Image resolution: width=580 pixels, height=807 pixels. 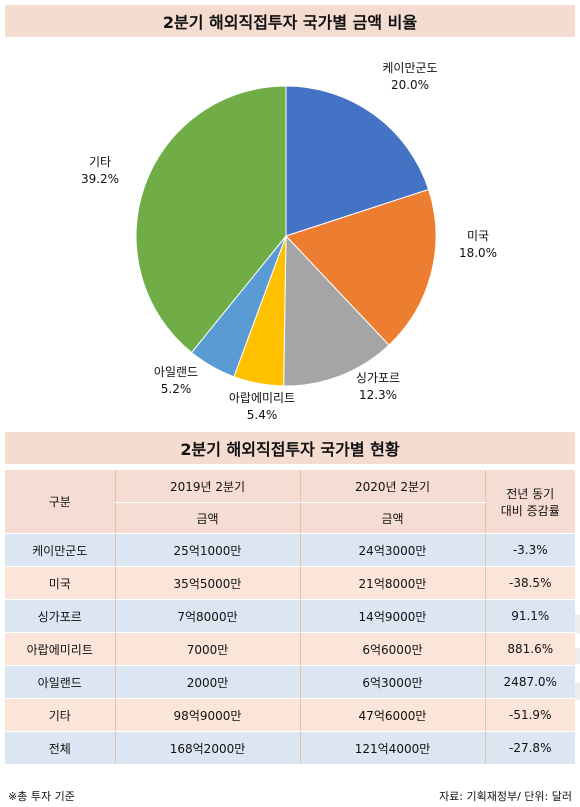 What do you see at coordinates (207, 616) in the screenshot?
I see `row-2019: 7억8000만` at bounding box center [207, 616].